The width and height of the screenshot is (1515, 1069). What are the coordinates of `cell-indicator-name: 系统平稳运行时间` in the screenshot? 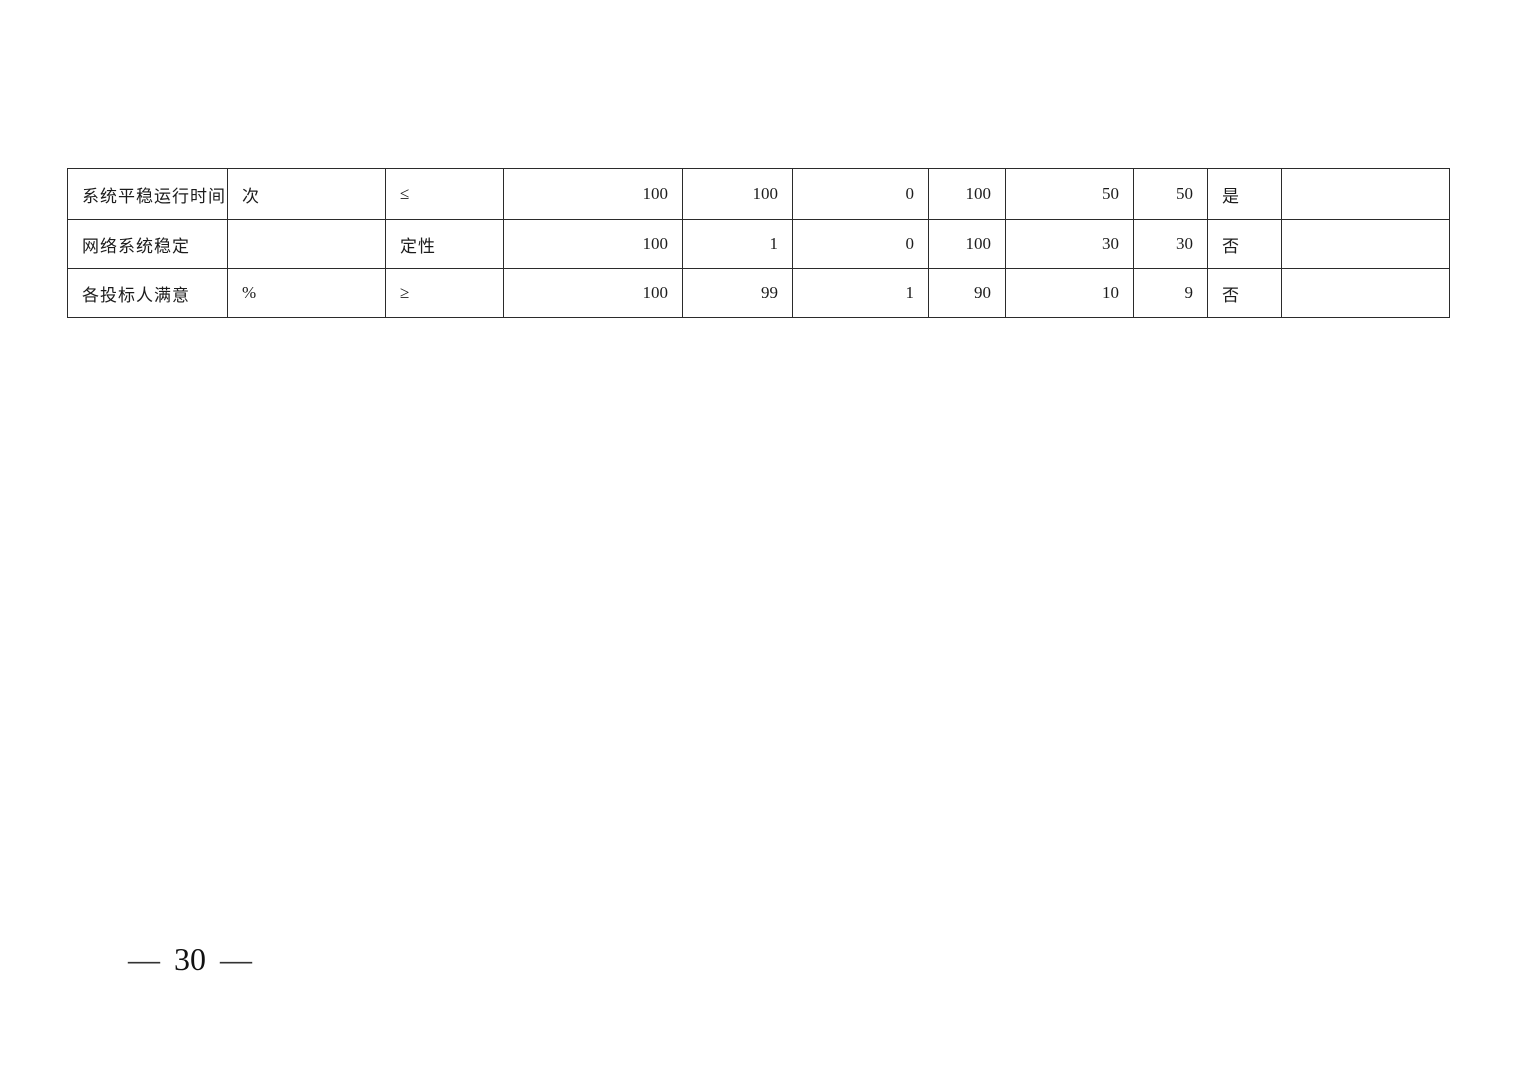 It's located at (147, 194).